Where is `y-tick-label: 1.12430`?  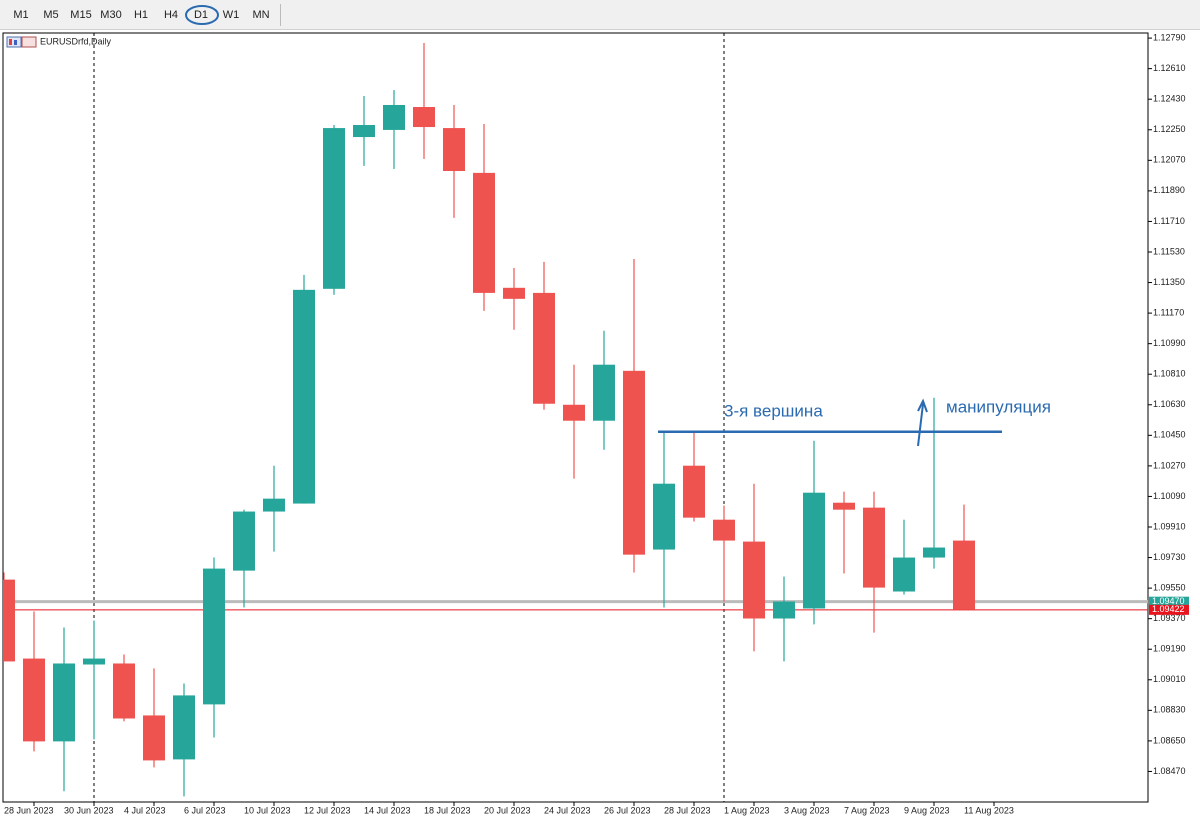
y-tick-label: 1.12430 is located at coordinates (1169, 99).